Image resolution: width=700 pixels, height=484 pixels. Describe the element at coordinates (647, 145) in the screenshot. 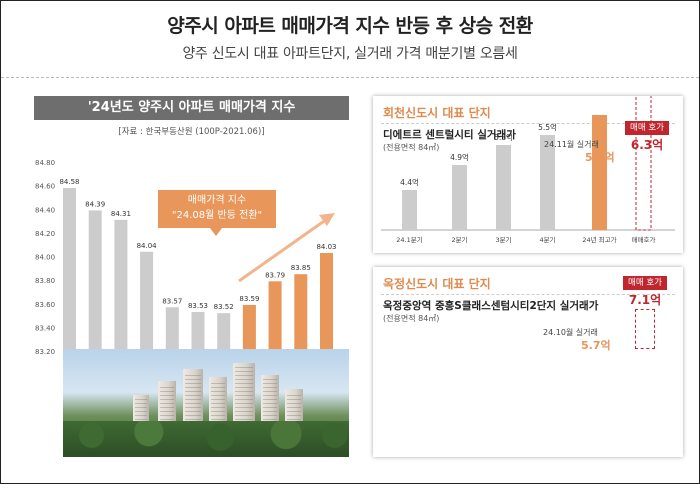

I see `hoecheon-ask-value: 6.3억` at that location.